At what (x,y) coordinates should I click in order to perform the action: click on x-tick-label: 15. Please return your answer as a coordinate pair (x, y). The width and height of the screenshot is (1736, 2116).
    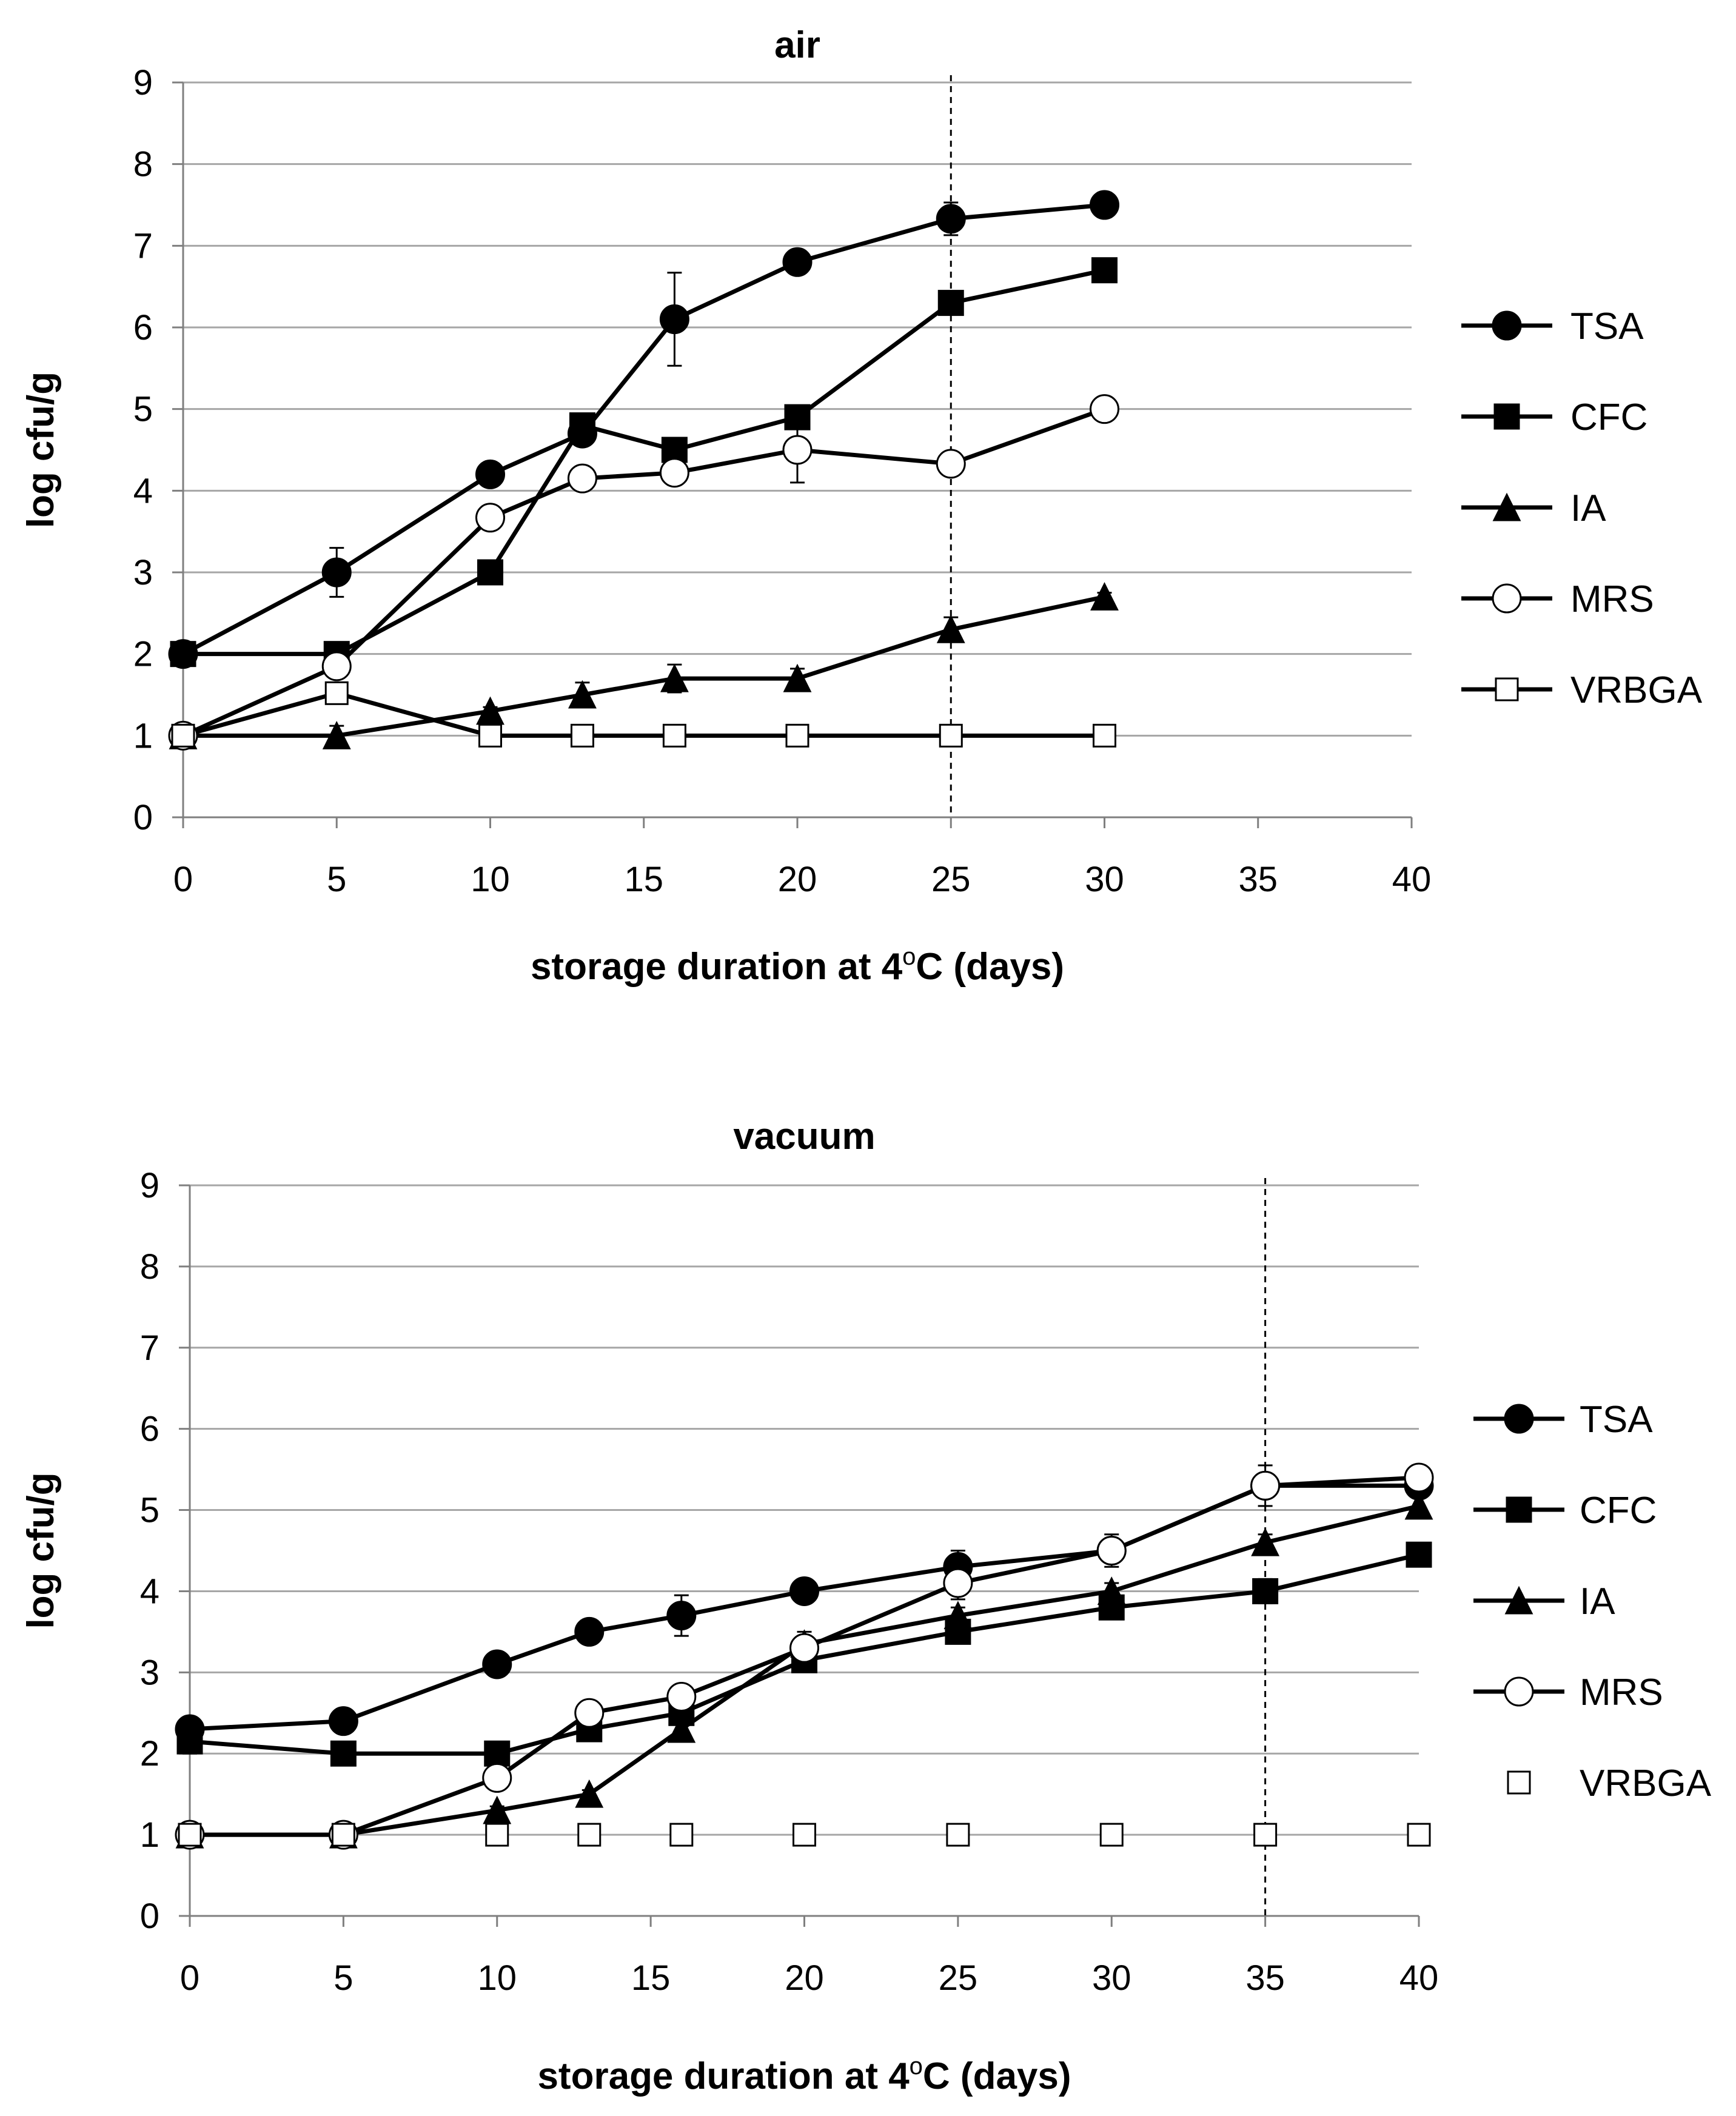
    Looking at the image, I should click on (643, 880).